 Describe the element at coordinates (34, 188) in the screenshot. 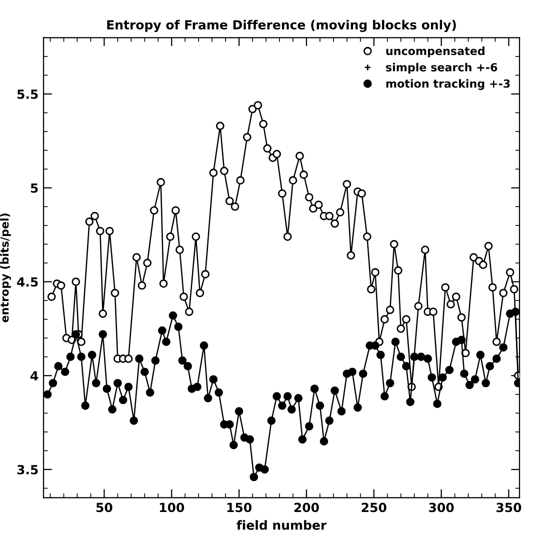

I see `y-tick-label: 5` at that location.